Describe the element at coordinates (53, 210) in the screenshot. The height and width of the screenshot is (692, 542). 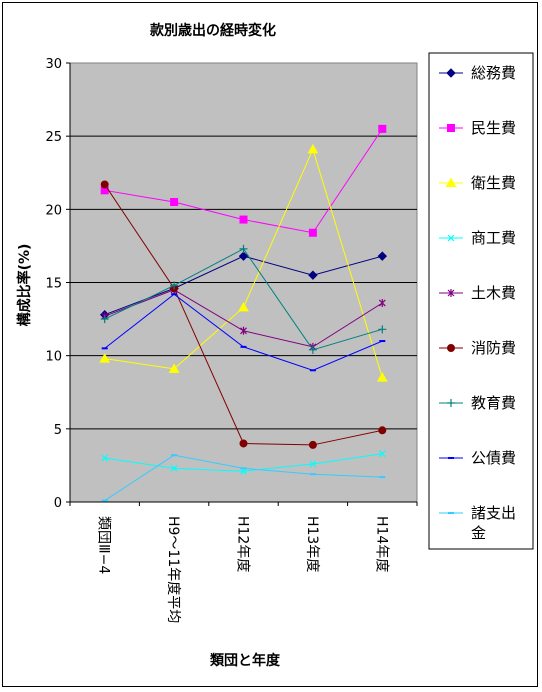
I see `y-tick-label: 20` at that location.